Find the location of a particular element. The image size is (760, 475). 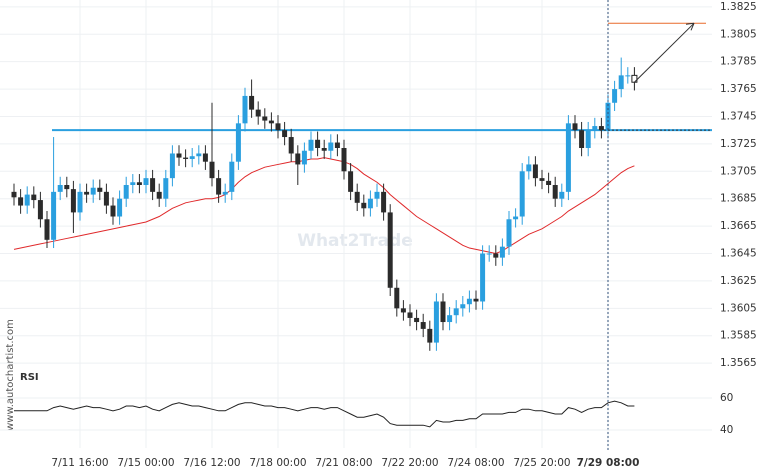

y-tick-label: 1.3805 is located at coordinates (738, 34).